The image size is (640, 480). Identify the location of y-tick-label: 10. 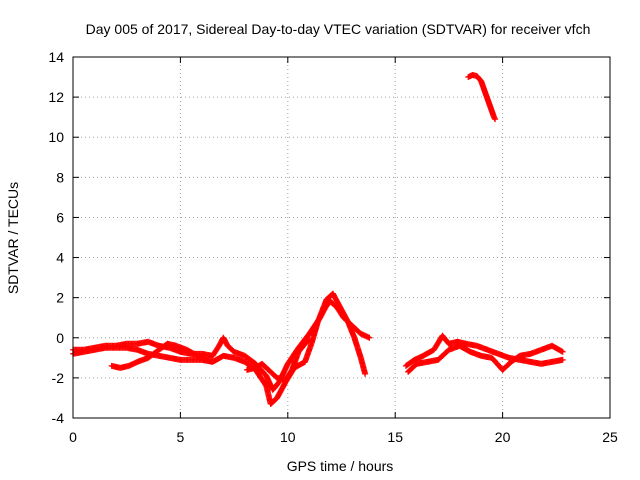
(56, 137).